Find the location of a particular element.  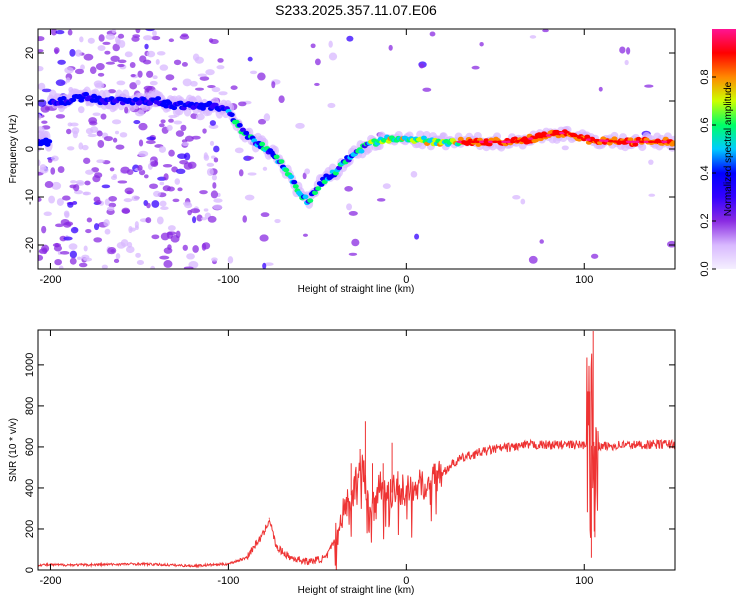

figure-title: S233.2025.357.11.07.E06 is located at coordinates (356, 10).